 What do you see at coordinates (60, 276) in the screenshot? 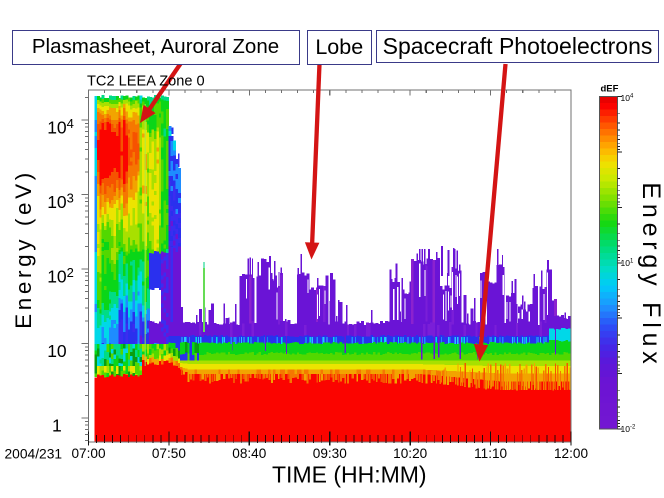
I see `svg-text: 10²` at bounding box center [60, 276].